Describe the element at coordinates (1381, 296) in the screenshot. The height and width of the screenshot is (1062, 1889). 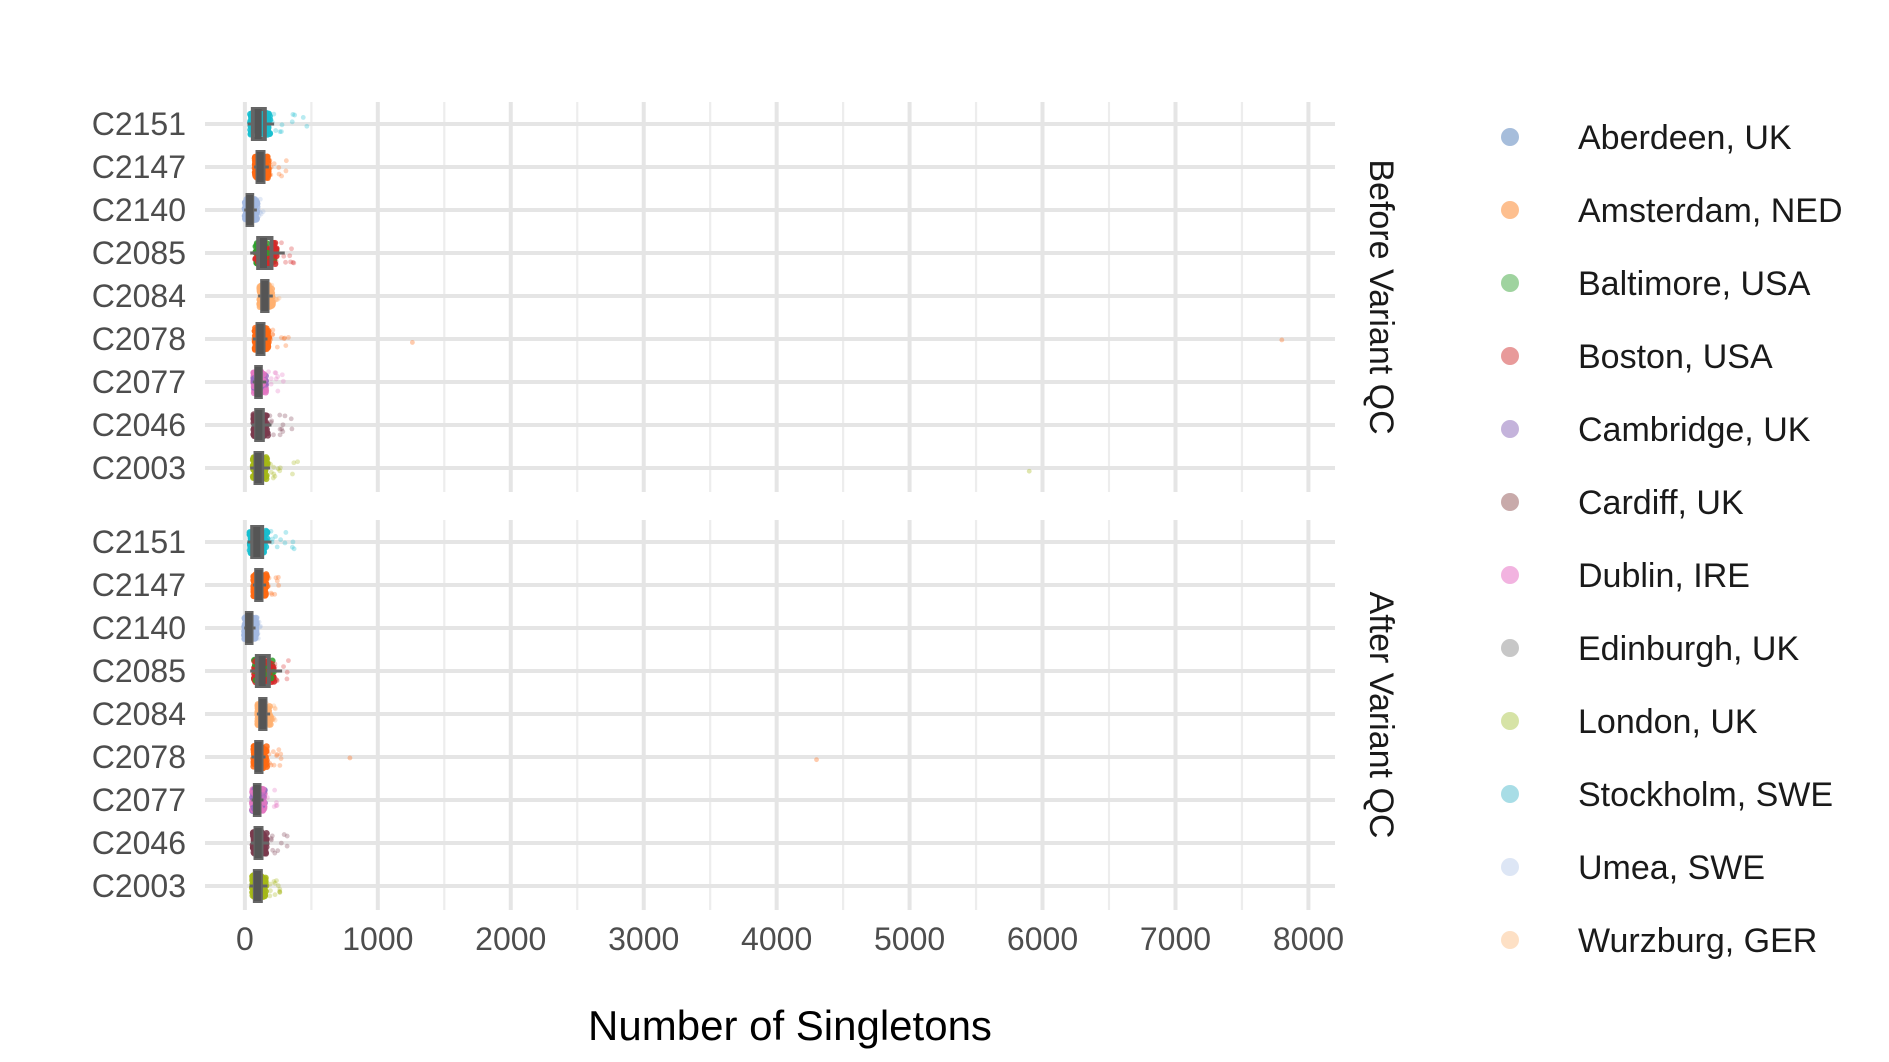
I see `facet-strip-label: Before Variant QC` at that location.